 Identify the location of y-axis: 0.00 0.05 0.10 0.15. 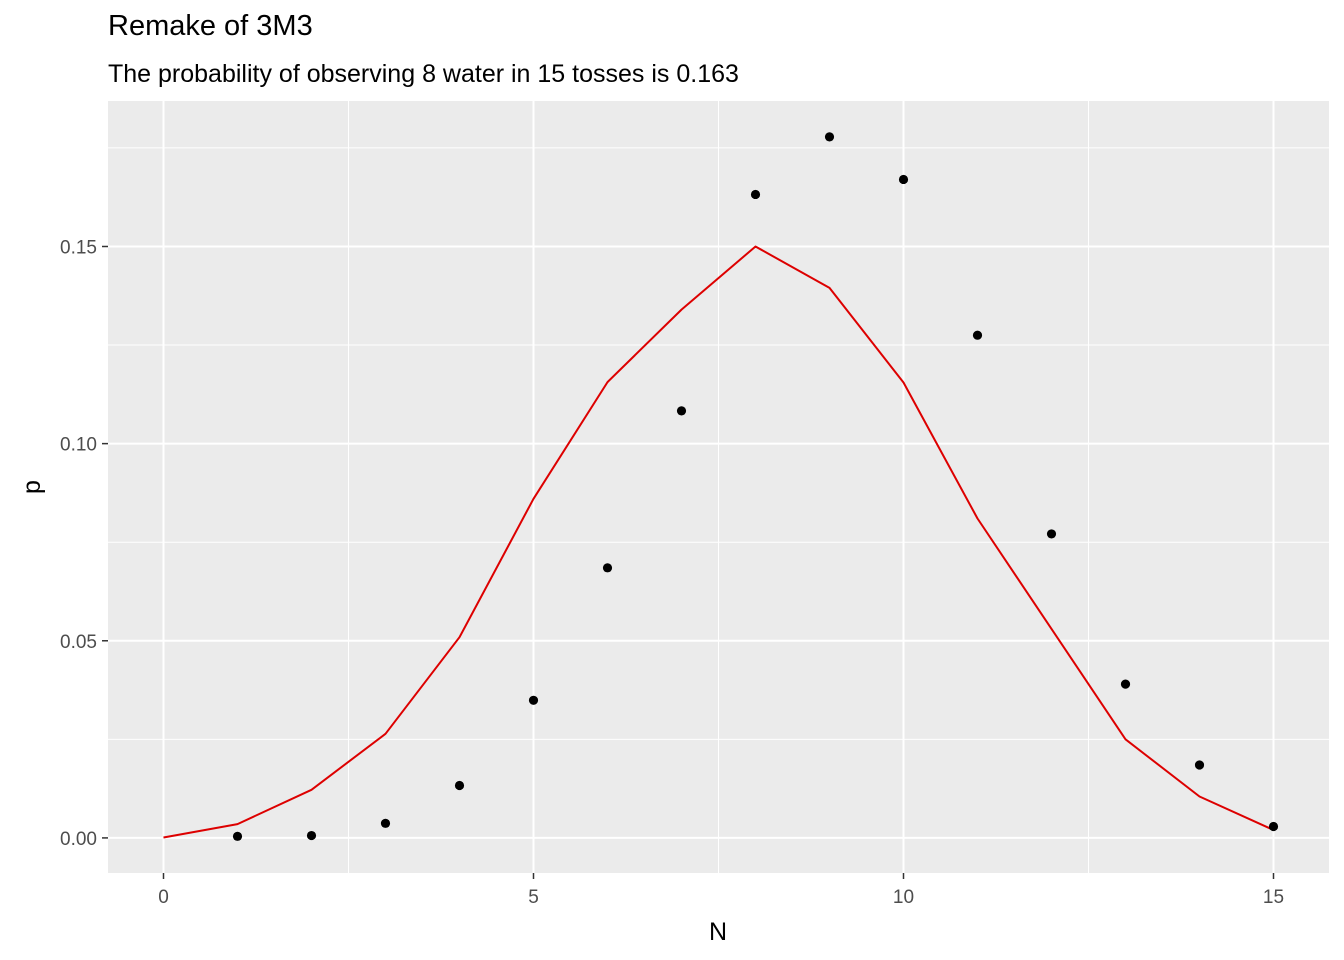
(84, 543).